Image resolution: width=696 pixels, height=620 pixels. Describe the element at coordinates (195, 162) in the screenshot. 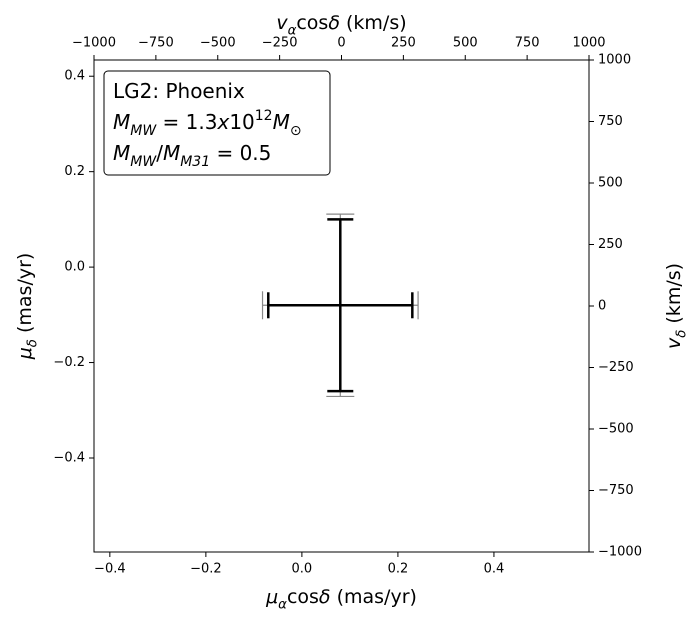

I see `text-part: M31` at that location.